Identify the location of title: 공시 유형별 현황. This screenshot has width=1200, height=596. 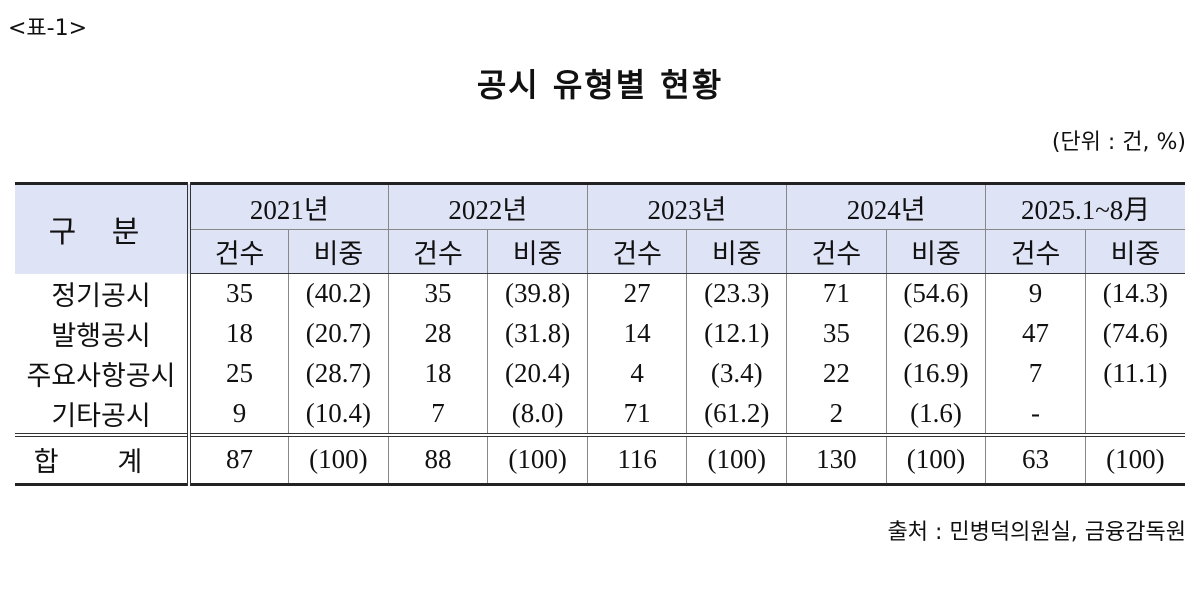
(600, 85).